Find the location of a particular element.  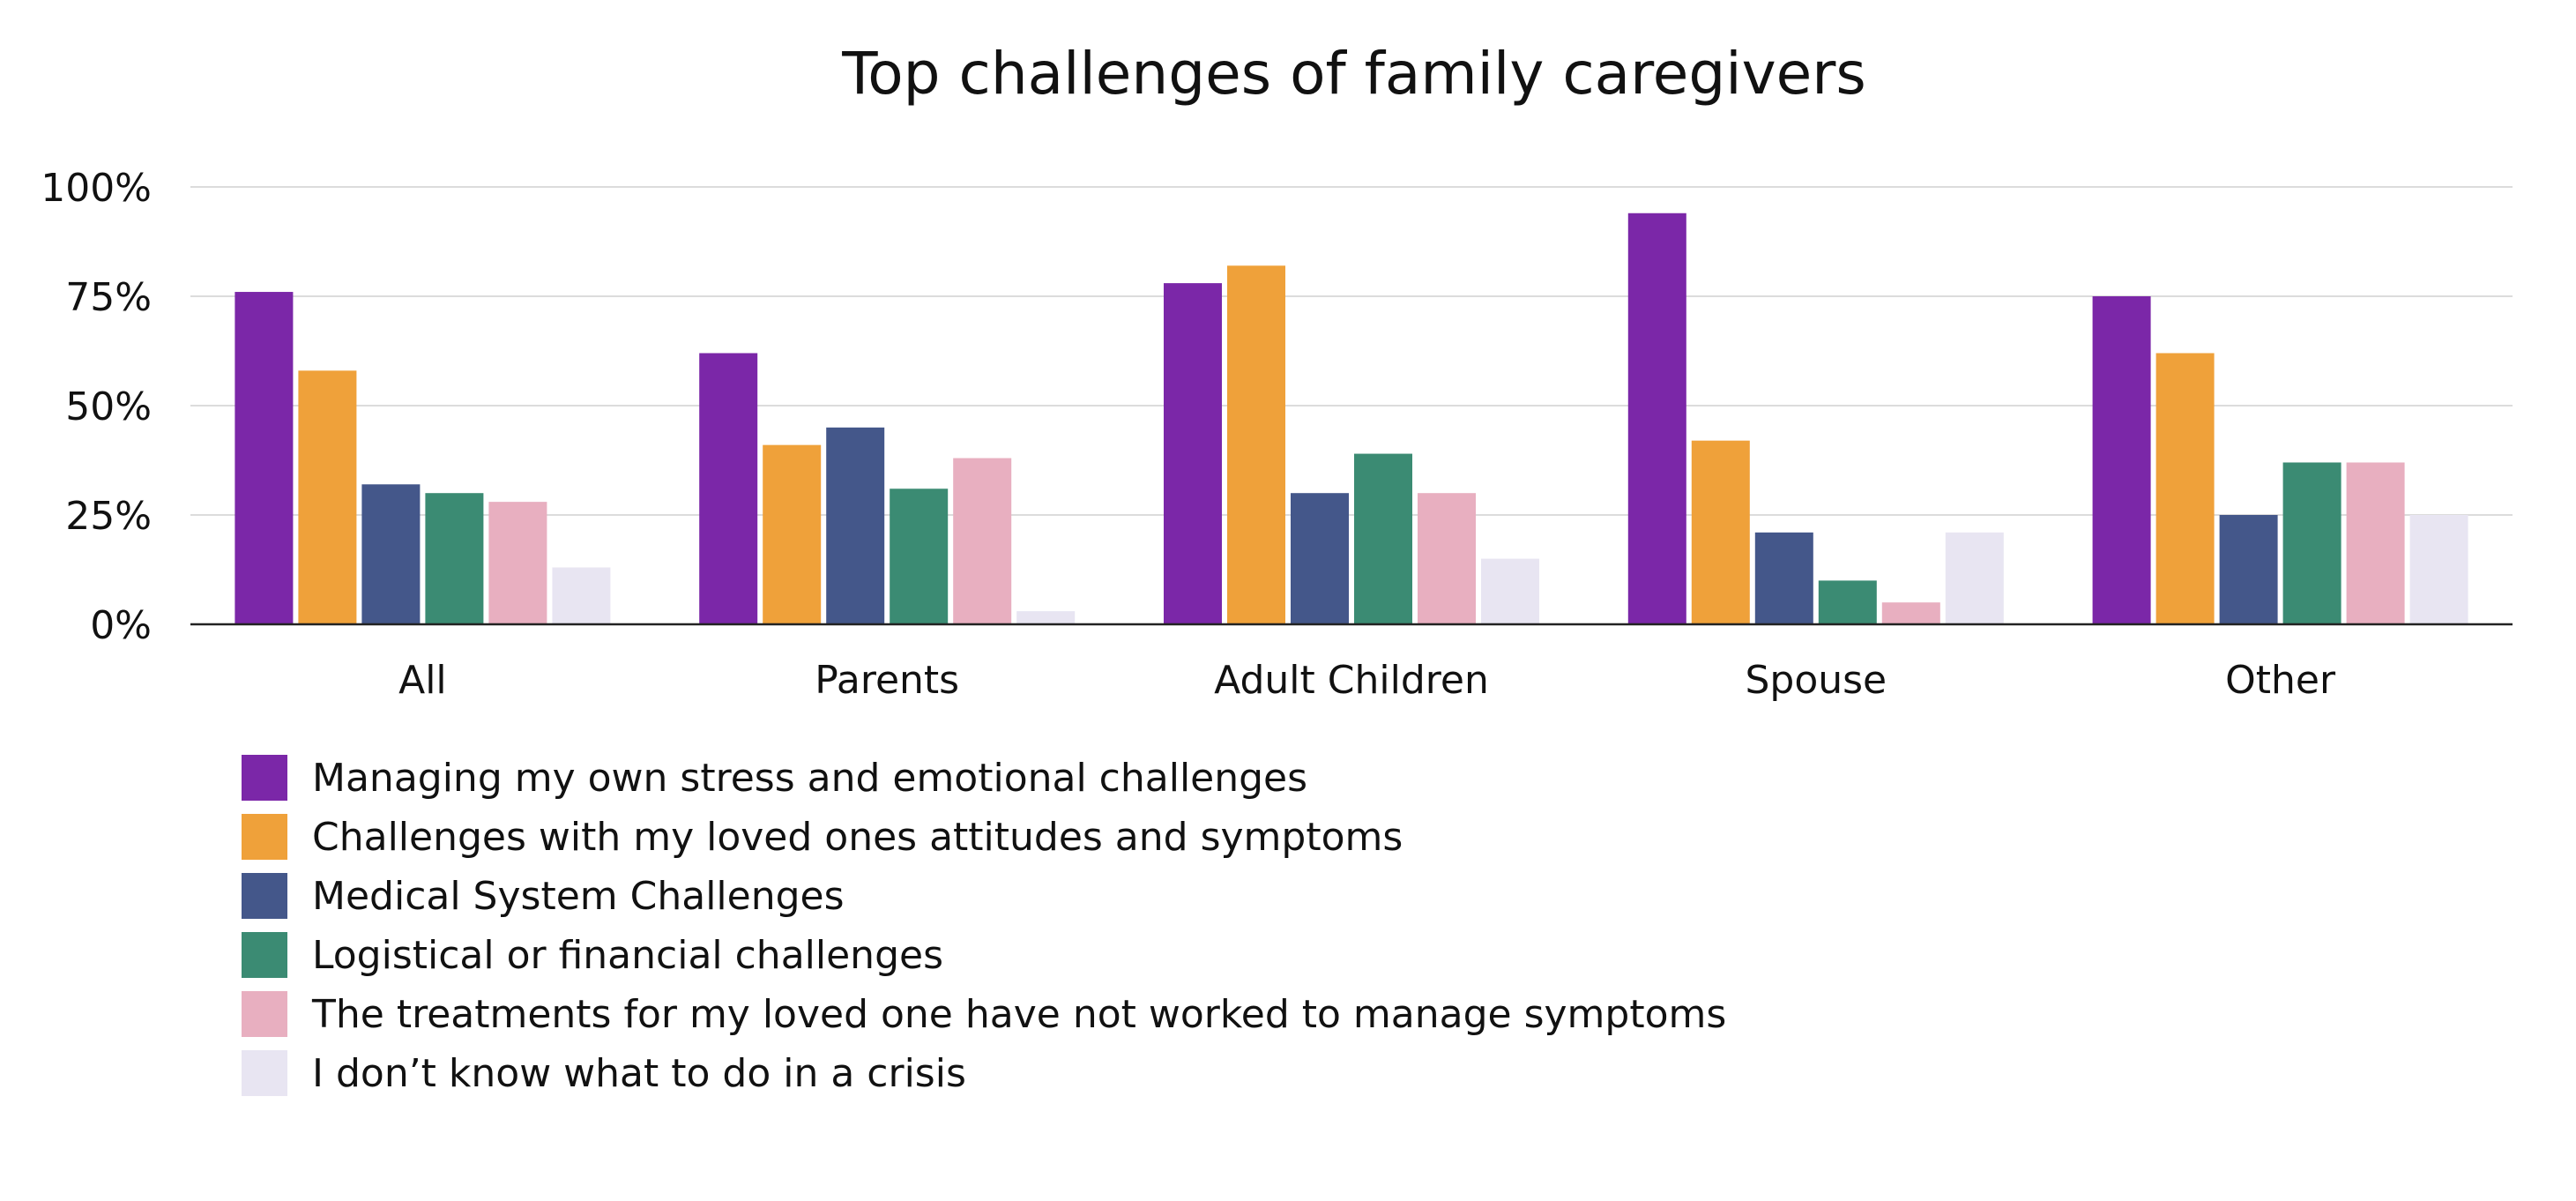

x-axis-labels: All Parents Adult Children Spouse Other is located at coordinates (1367, 680).